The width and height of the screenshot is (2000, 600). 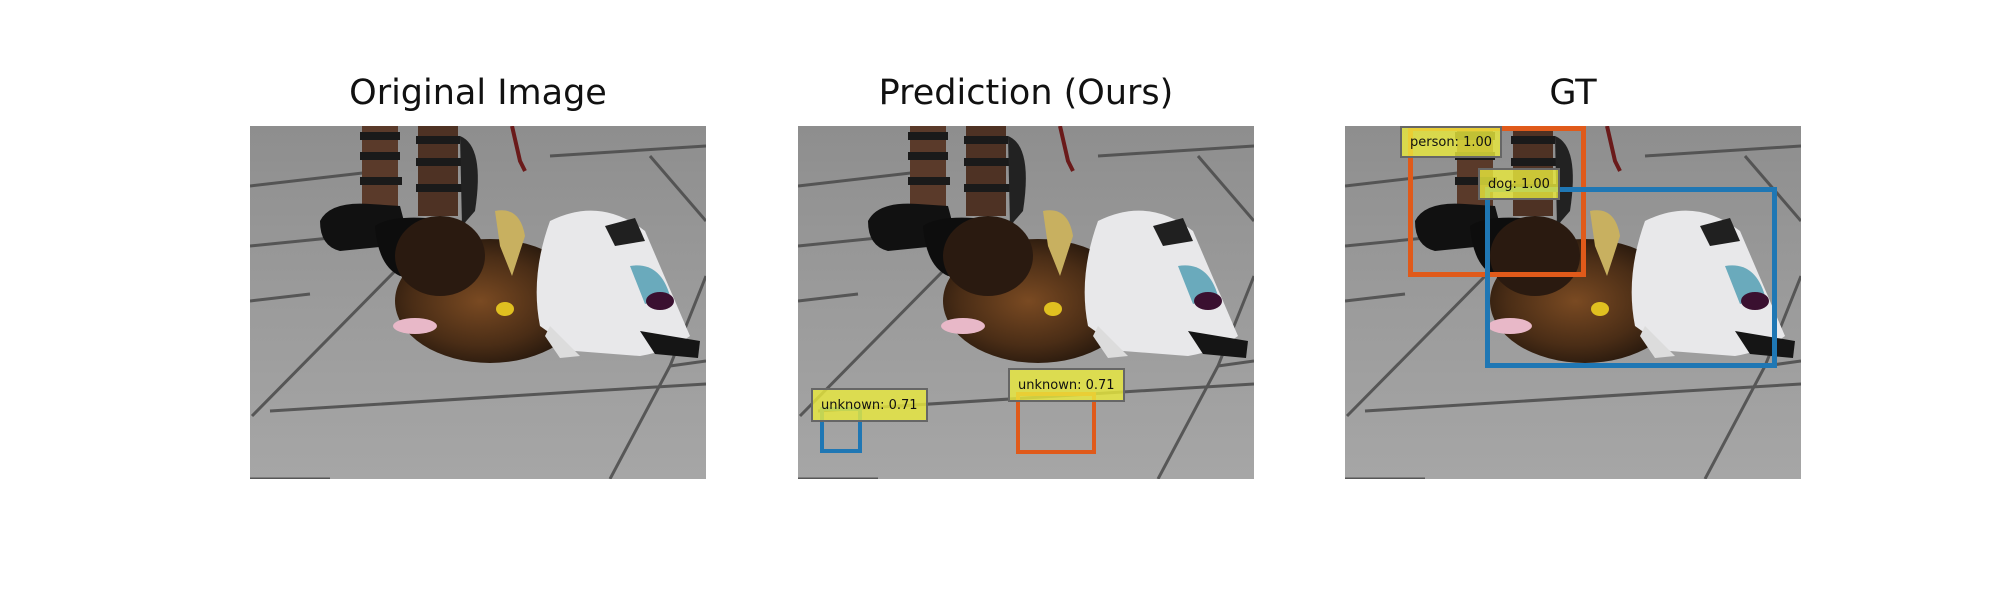 I want to click on prediction-image: unknown: 0.71 unknown: 0.71, so click(x=1026, y=302).